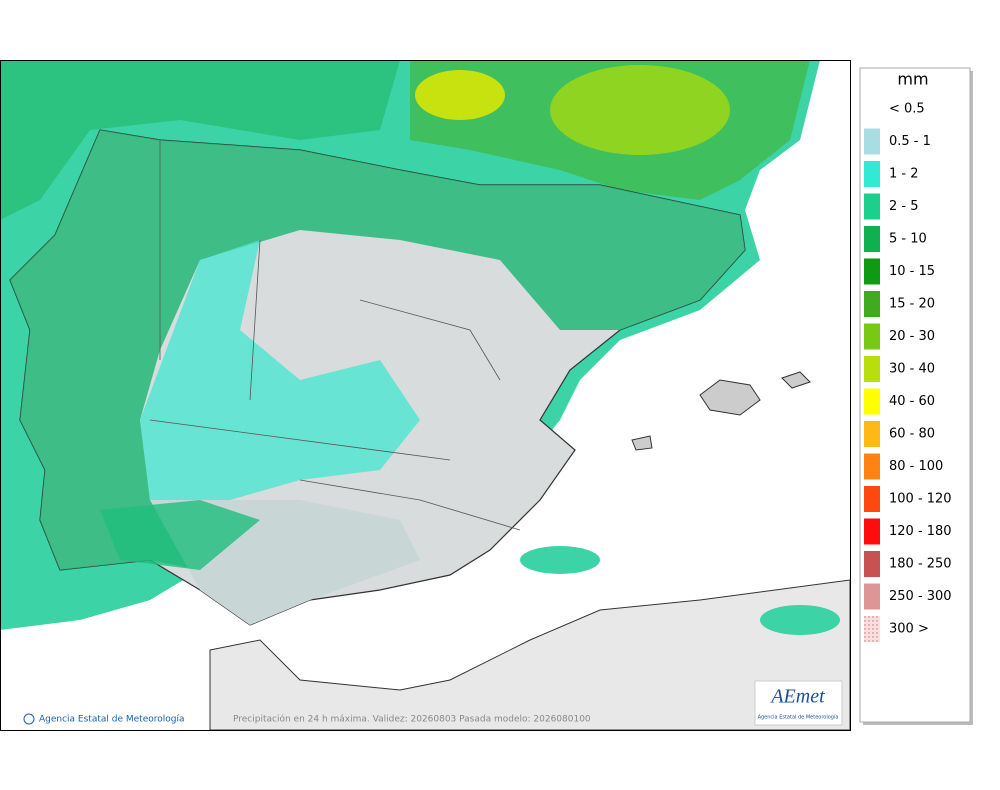 This screenshot has width=1000, height=790. Describe the element at coordinates (904, 174) in the screenshot. I see `legend-label: 1 - 2` at that location.